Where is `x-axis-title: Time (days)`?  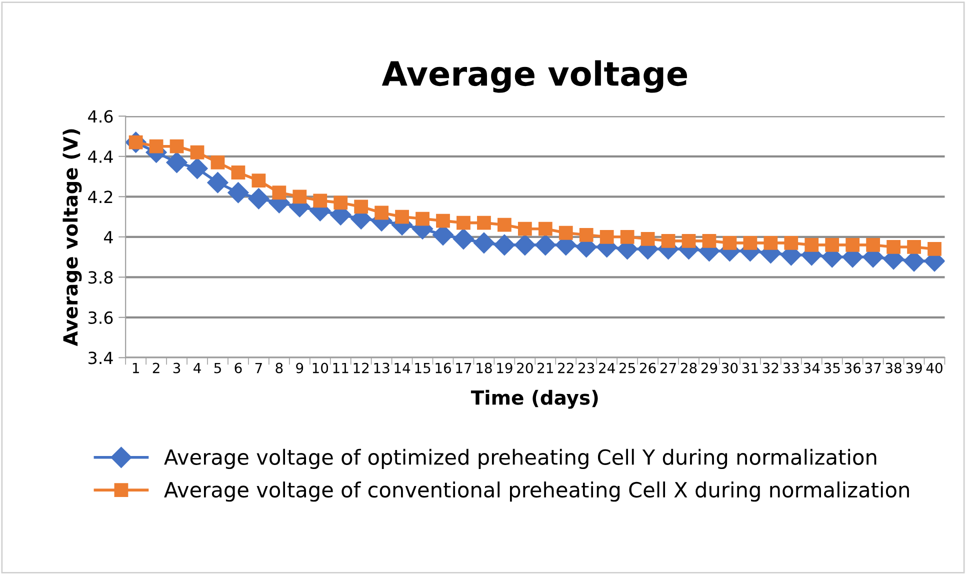
x-axis-title: Time (days) is located at coordinates (534, 399).